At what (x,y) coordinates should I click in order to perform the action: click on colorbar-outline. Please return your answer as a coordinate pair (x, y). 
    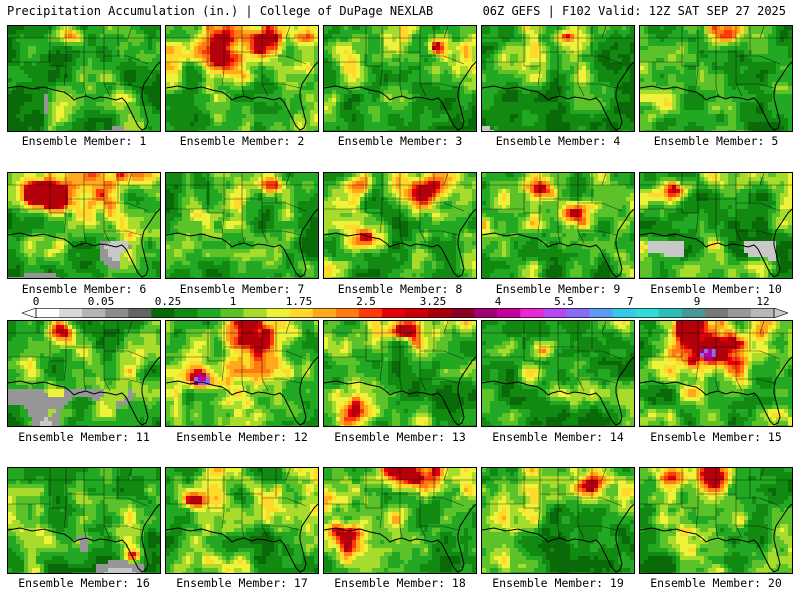
    Looking at the image, I should click on (405, 313).